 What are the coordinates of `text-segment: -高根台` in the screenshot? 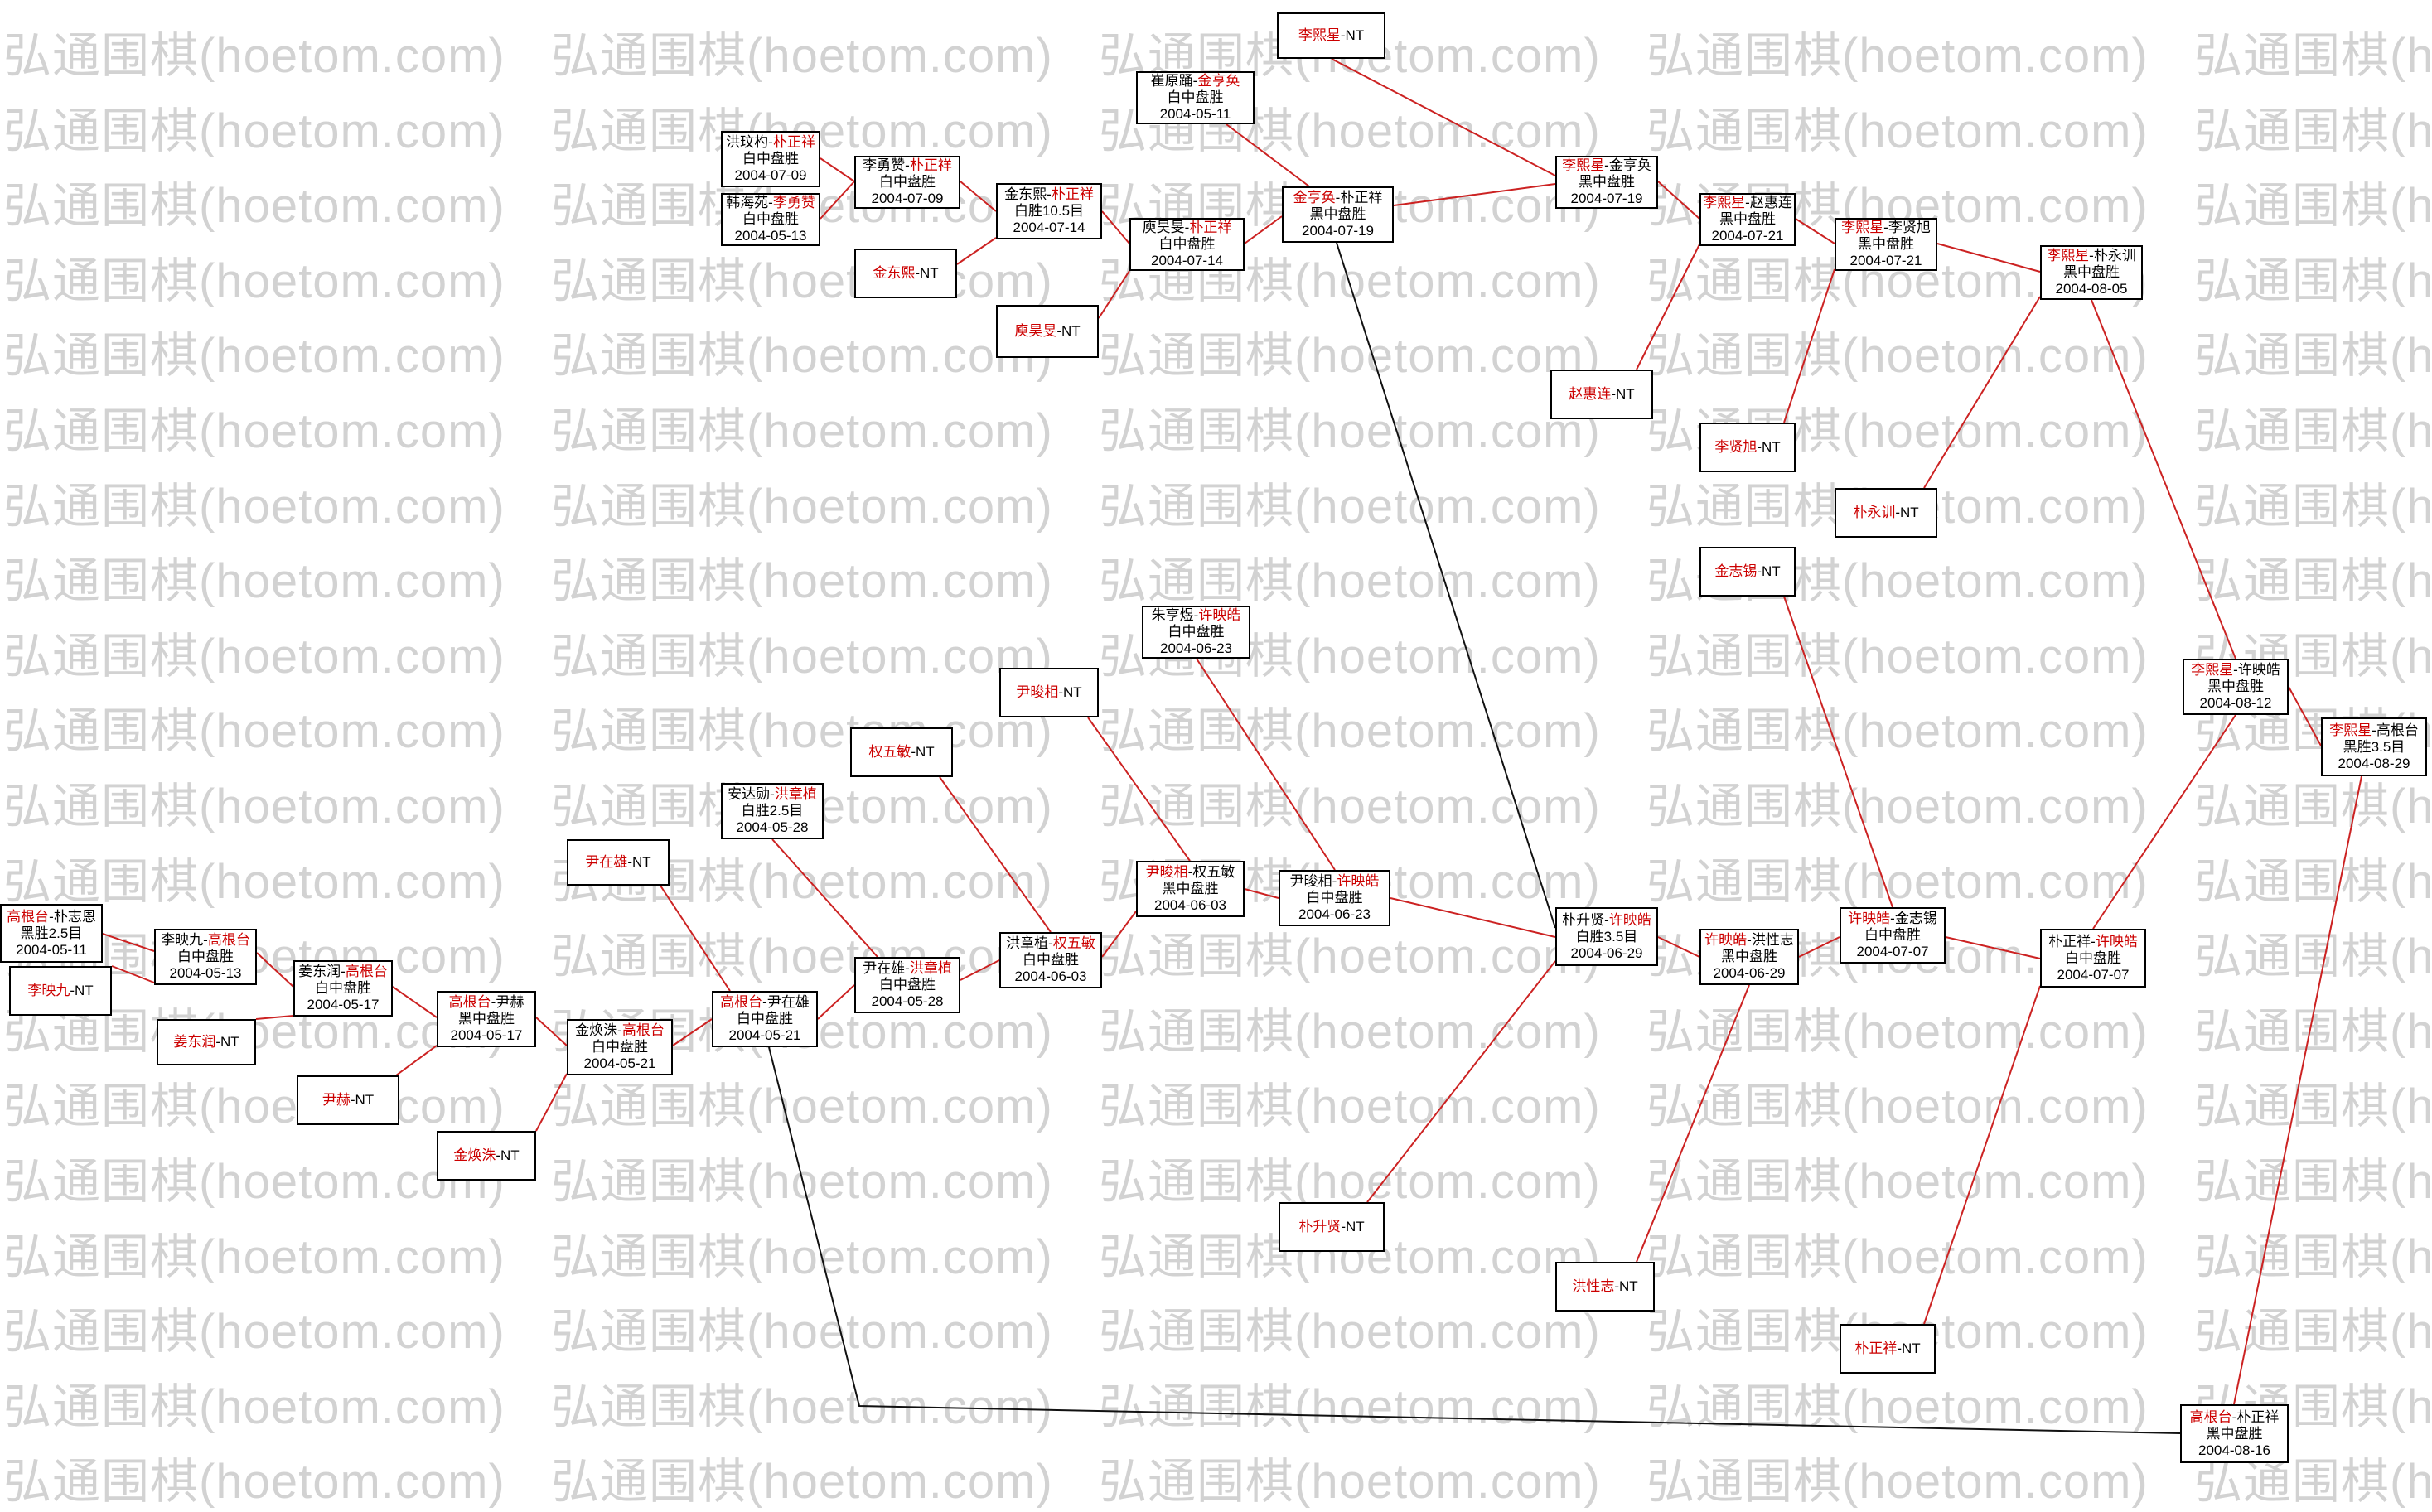 It's located at (2396, 730).